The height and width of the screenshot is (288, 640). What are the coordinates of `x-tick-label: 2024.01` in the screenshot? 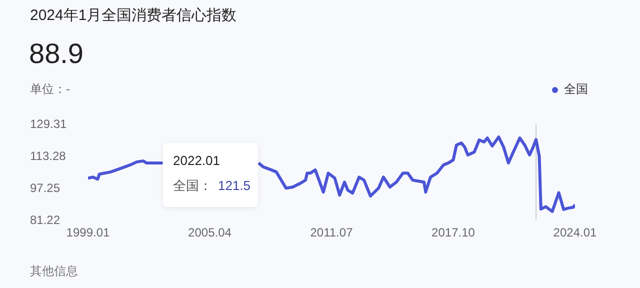 It's located at (575, 233).